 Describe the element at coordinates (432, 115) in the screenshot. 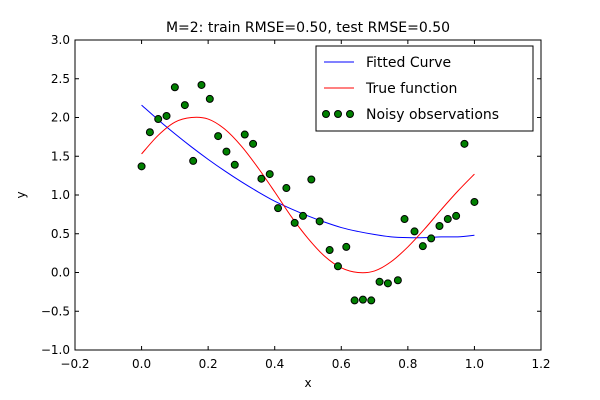

I see `legend-label-noisy-observations: Noisy observations` at that location.